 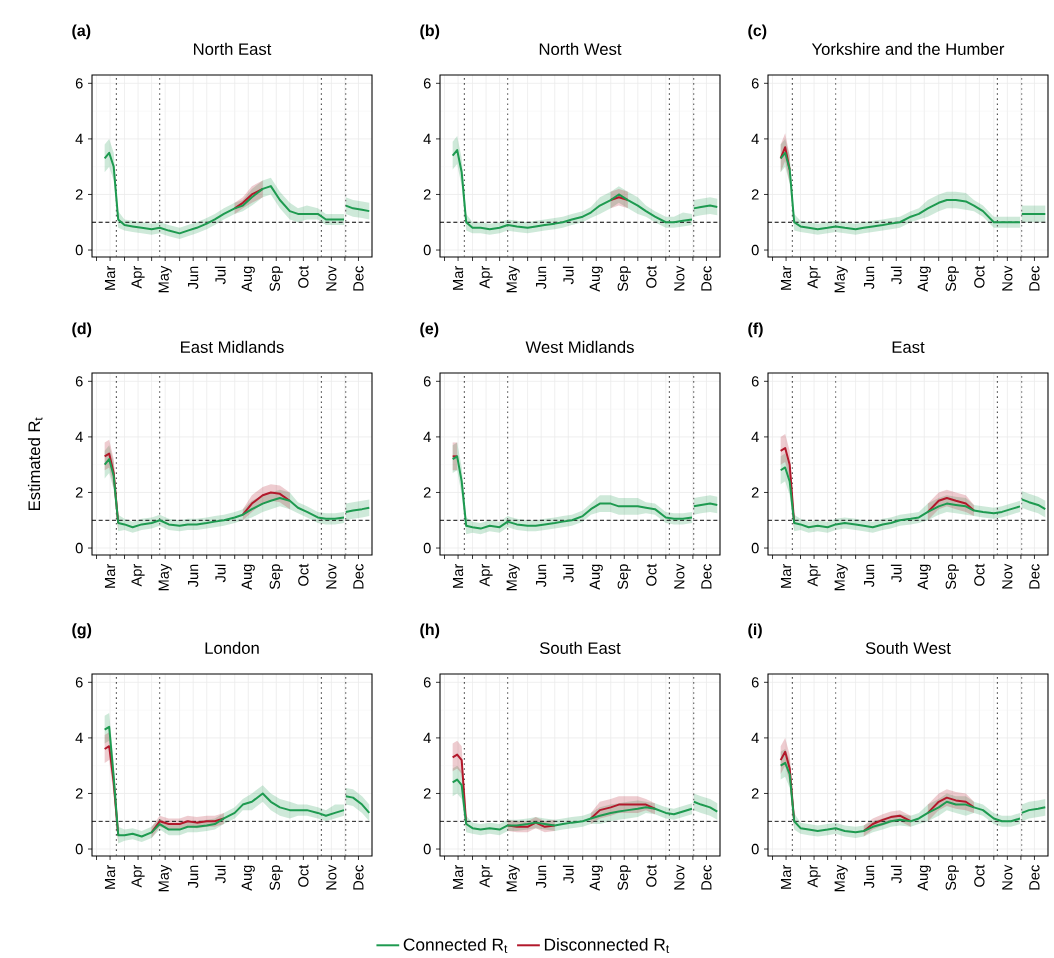 What do you see at coordinates (429, 330) in the screenshot?
I see `text: (e)` at bounding box center [429, 330].